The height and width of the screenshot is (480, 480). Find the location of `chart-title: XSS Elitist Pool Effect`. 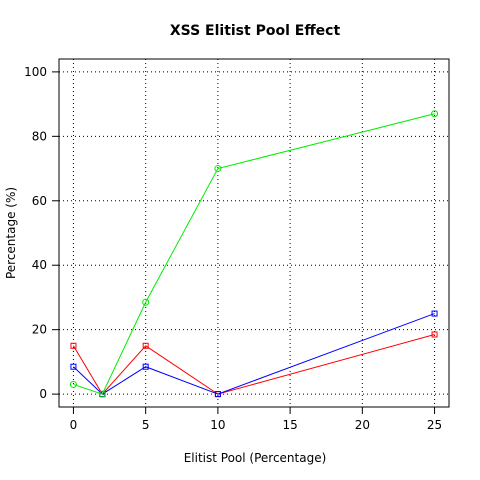

chart-title: XSS Elitist Pool Effect is located at coordinates (255, 31).